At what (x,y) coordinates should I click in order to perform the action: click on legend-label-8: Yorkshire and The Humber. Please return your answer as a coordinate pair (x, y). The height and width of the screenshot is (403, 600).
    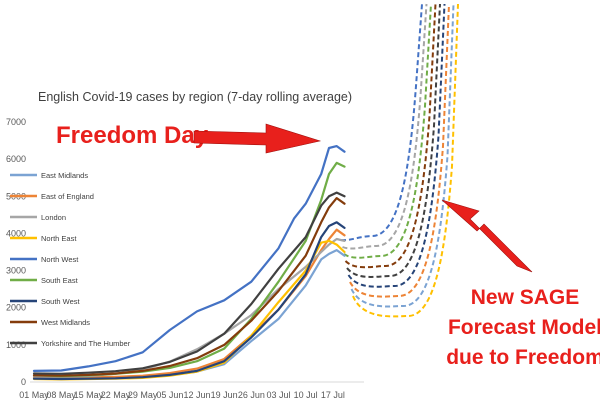
    Looking at the image, I should click on (86, 343).